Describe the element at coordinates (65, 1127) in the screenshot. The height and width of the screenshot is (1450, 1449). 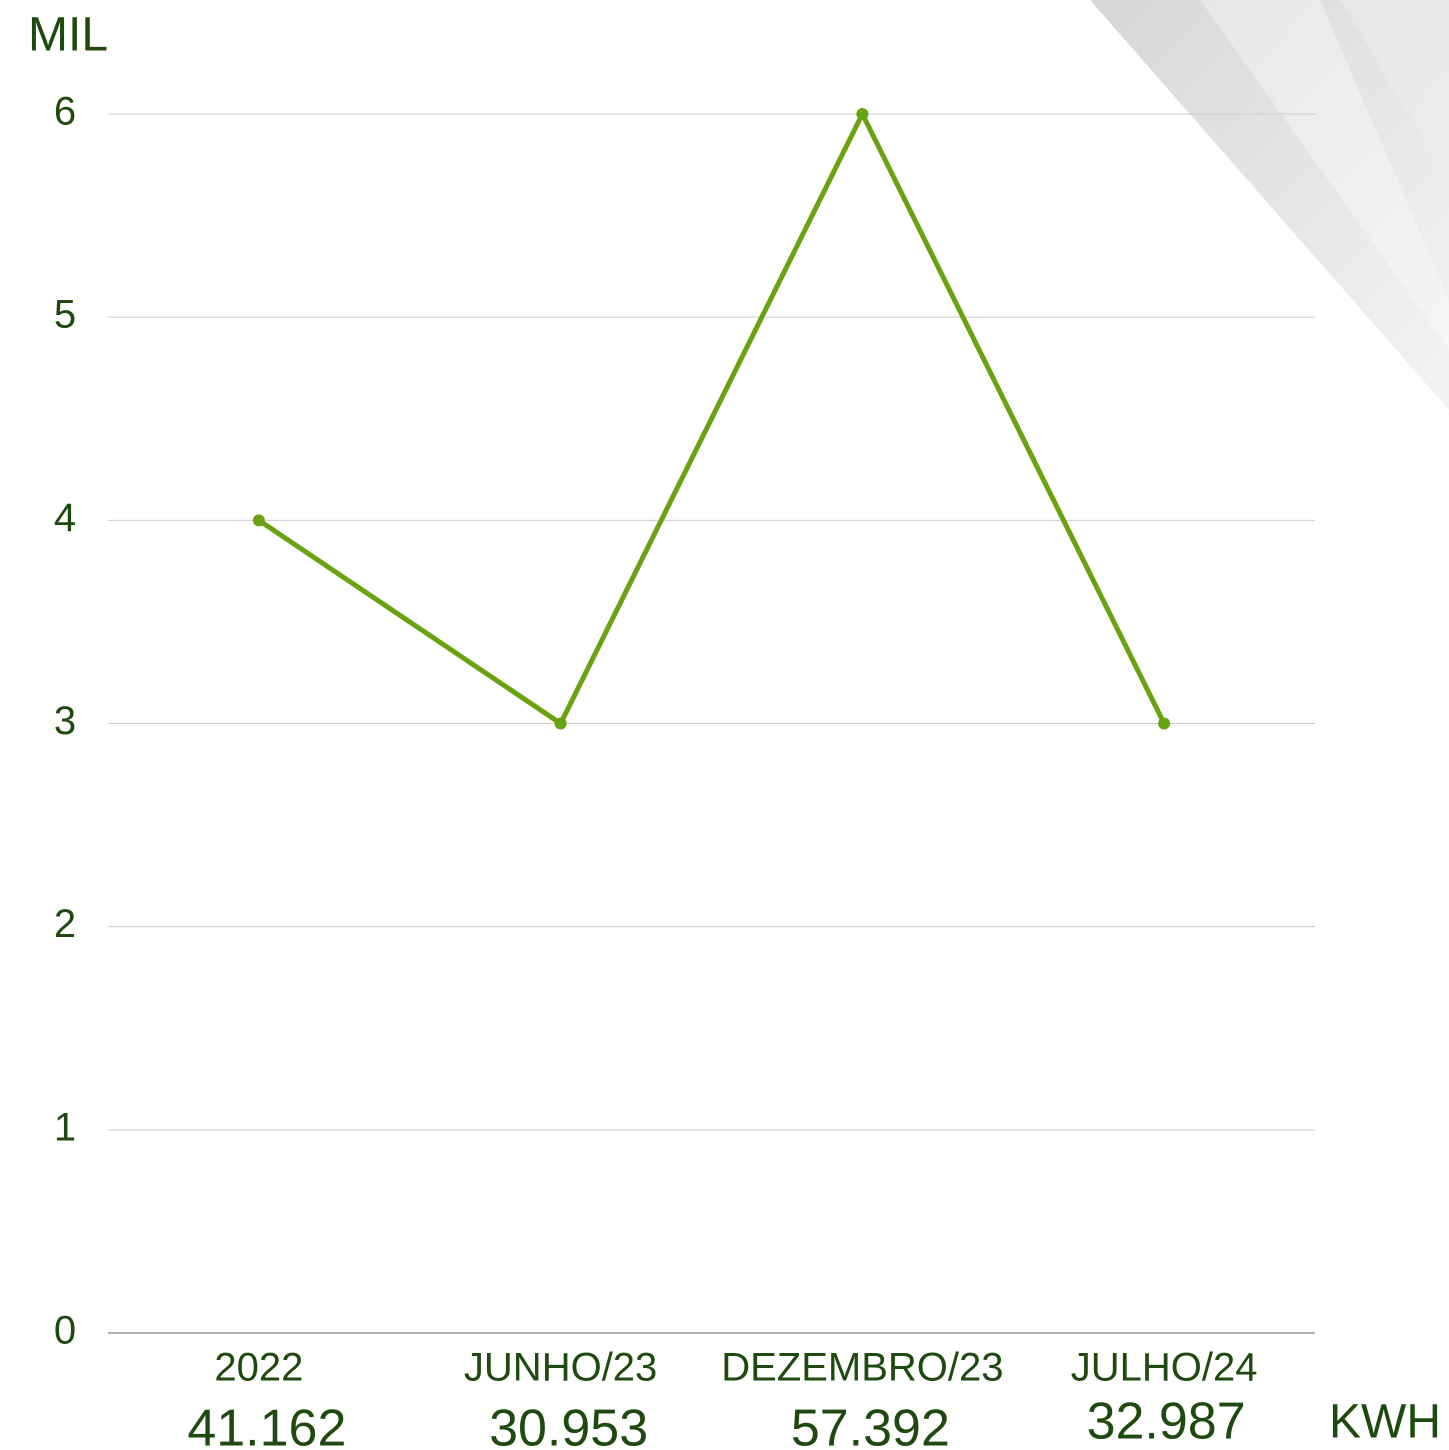
I see `y-tick-label: 1` at that location.